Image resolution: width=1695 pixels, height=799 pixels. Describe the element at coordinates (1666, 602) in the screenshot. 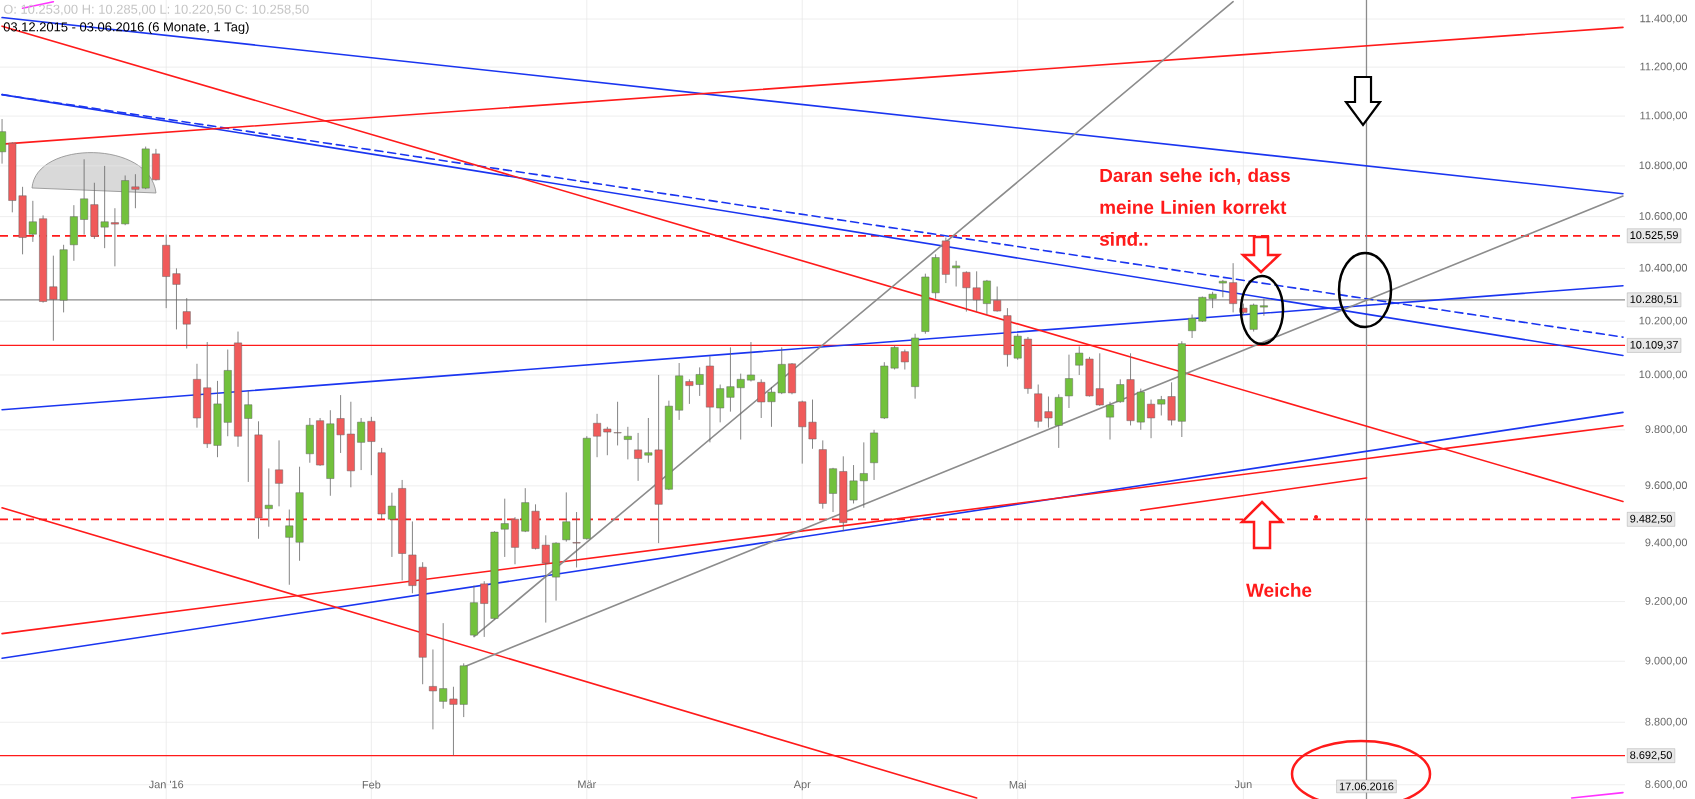

I see `y-tick-label: 9.200,00` at that location.